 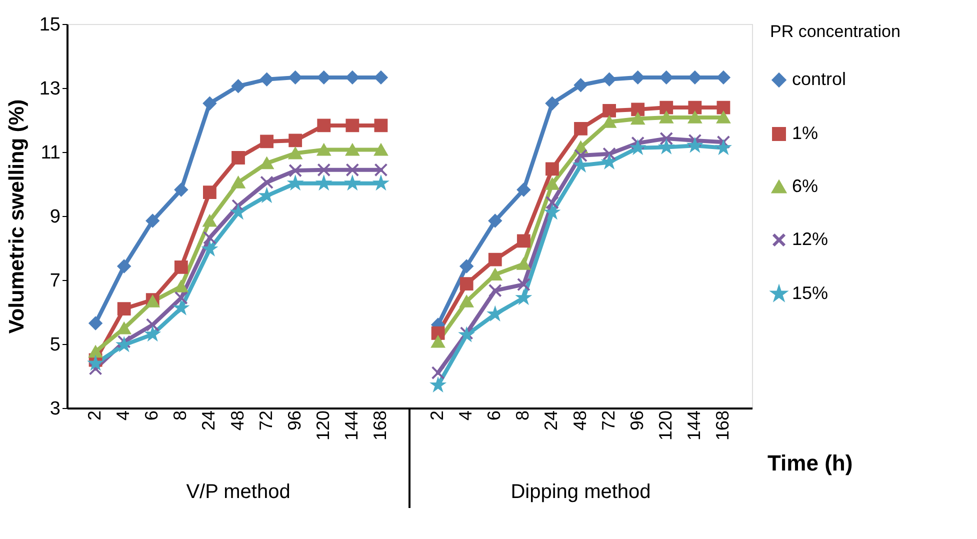 What do you see at coordinates (835, 31) in the screenshot?
I see `legend-title: PR concentration` at bounding box center [835, 31].